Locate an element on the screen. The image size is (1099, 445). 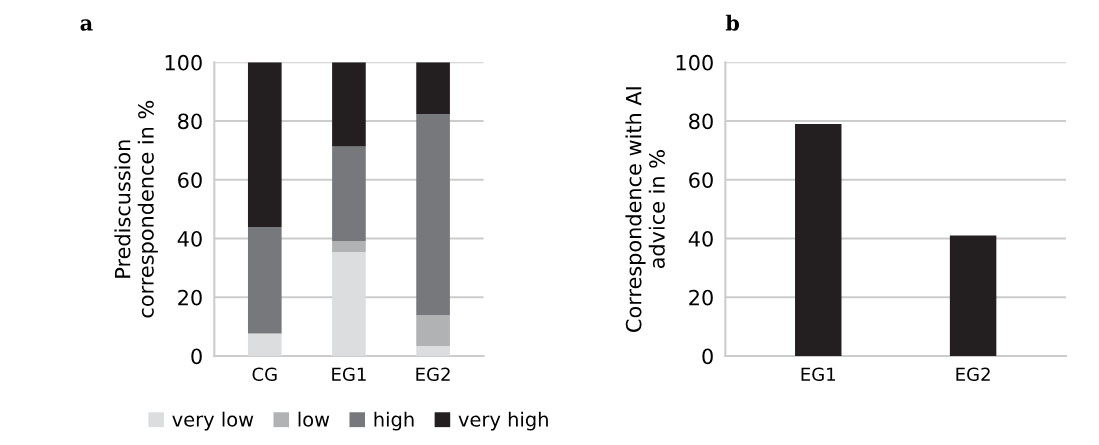
legend-label: low is located at coordinates (314, 419).